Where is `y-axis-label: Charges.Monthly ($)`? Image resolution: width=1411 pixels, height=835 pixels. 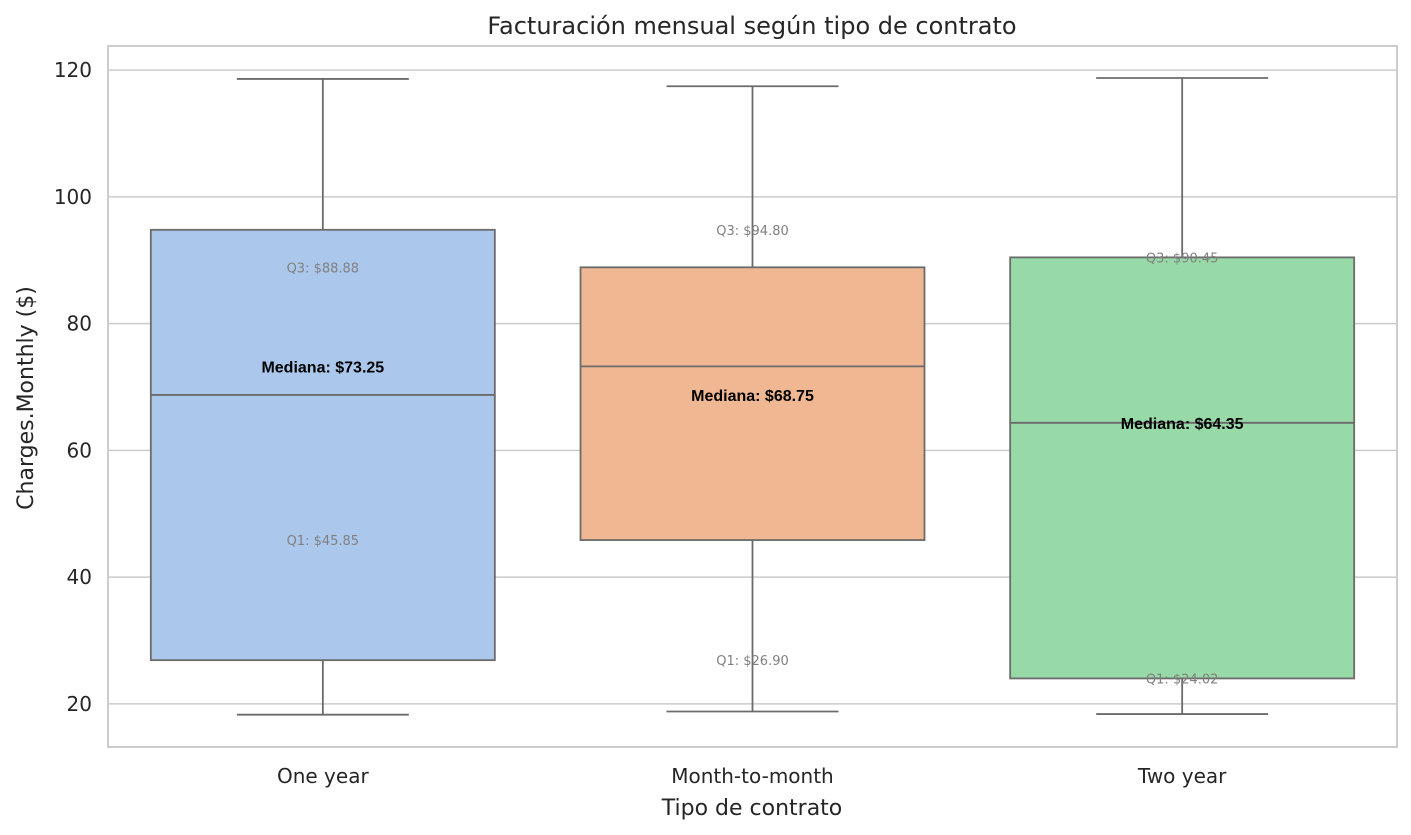
y-axis-label: Charges.Monthly ($) is located at coordinates (26, 398).